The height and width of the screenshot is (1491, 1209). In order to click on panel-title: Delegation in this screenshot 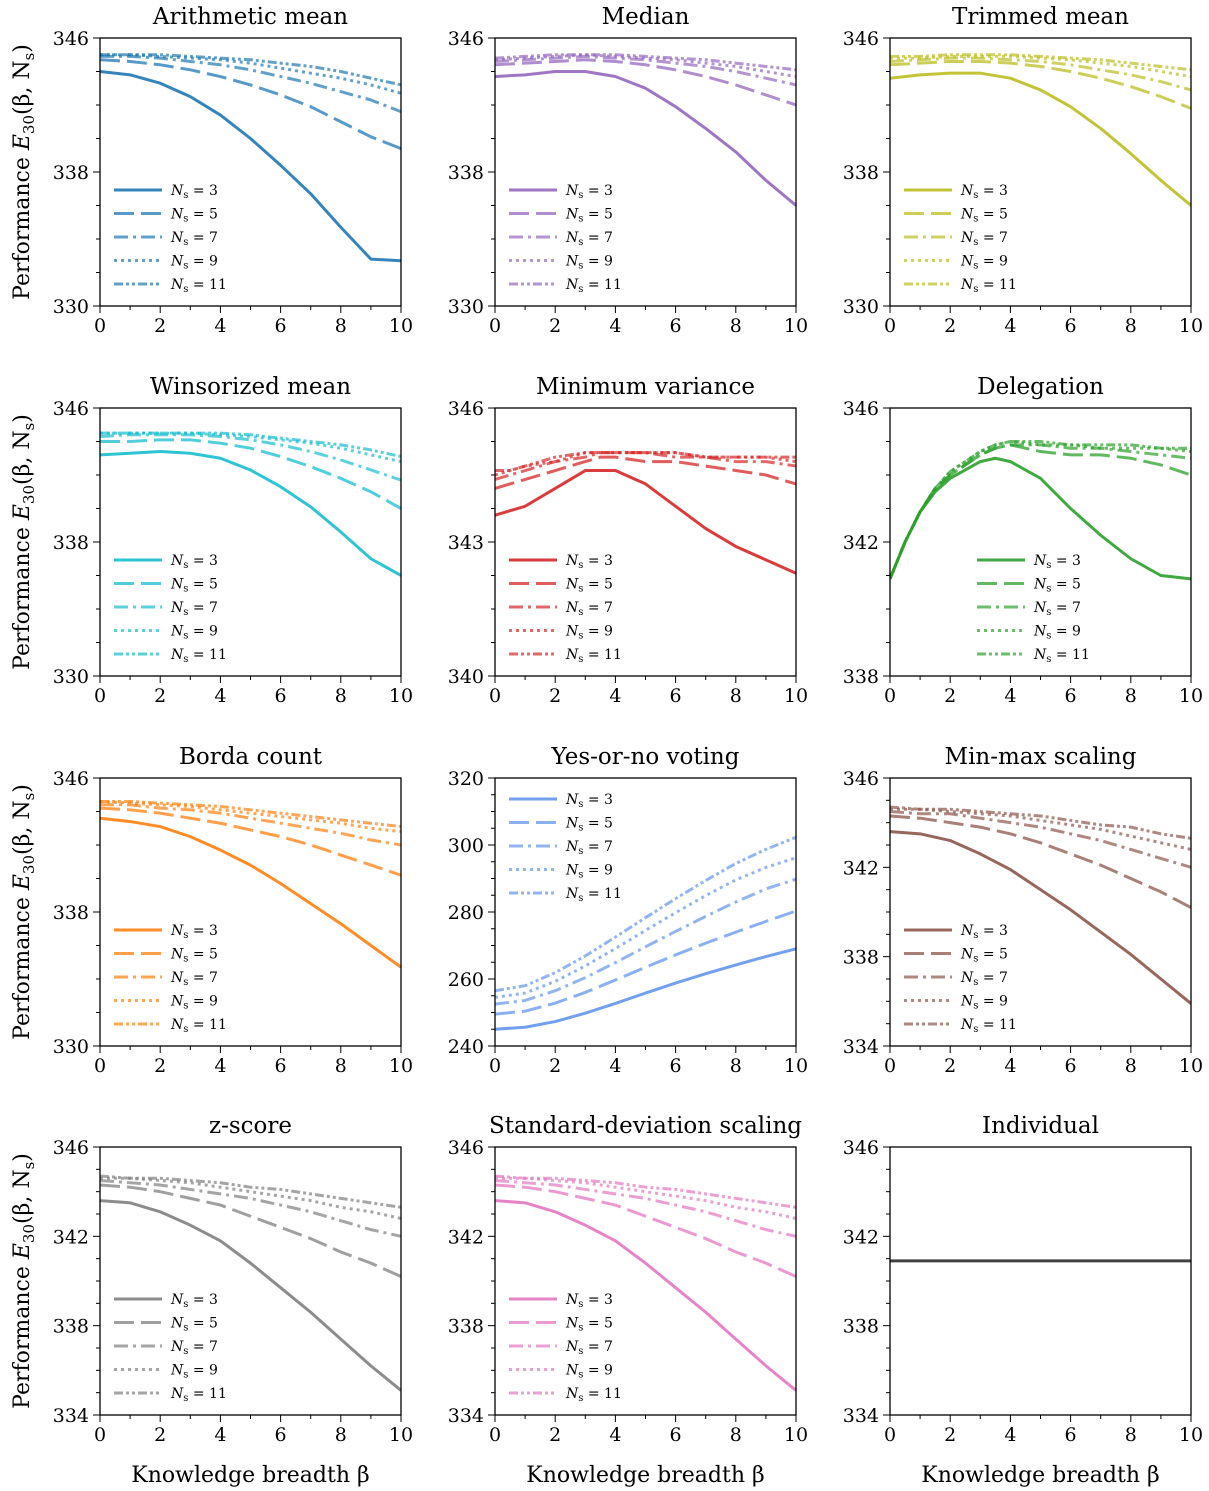, I will do `click(1040, 387)`.